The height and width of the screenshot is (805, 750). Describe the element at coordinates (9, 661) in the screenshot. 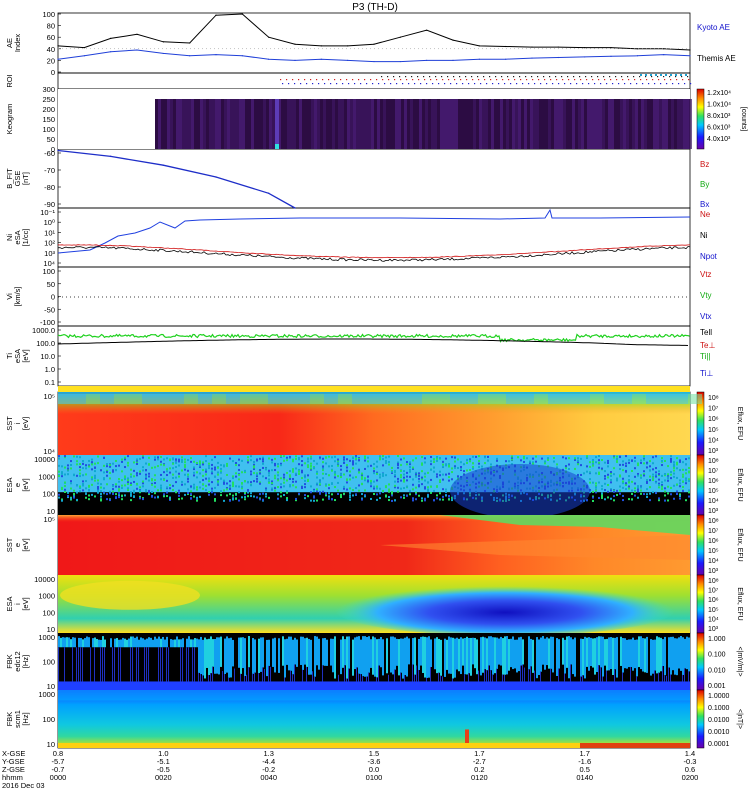

I see `ylabel-fbk_e: FBK` at that location.